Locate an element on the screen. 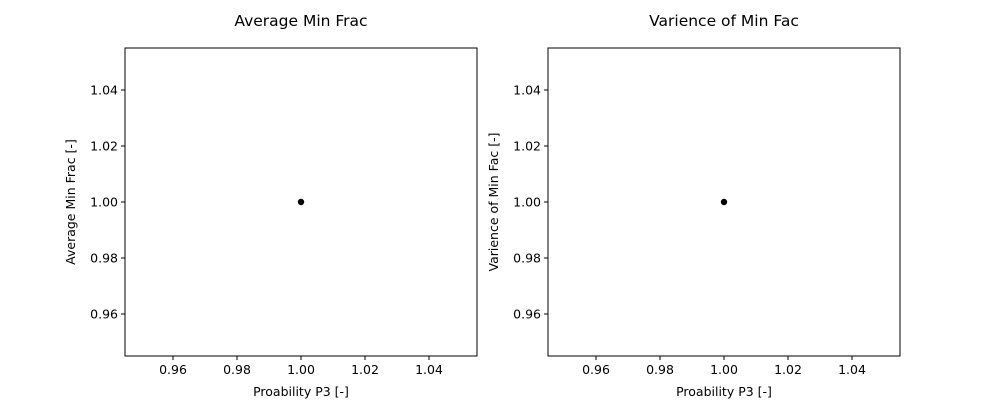 The image size is (1000, 404). chart-title: Average Min Frac is located at coordinates (300, 21).